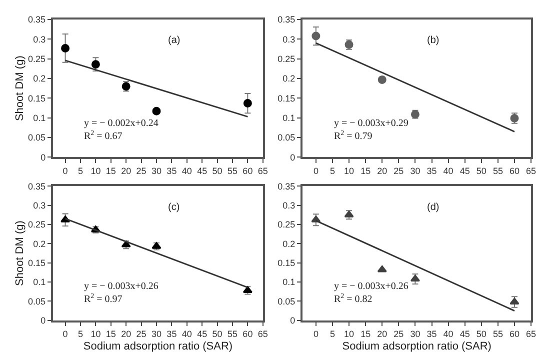  What do you see at coordinates (121, 130) in the screenshot?
I see `annotation: y = − 0.002x+0.24 R$^{2}$ = 0.67` at bounding box center [121, 130].